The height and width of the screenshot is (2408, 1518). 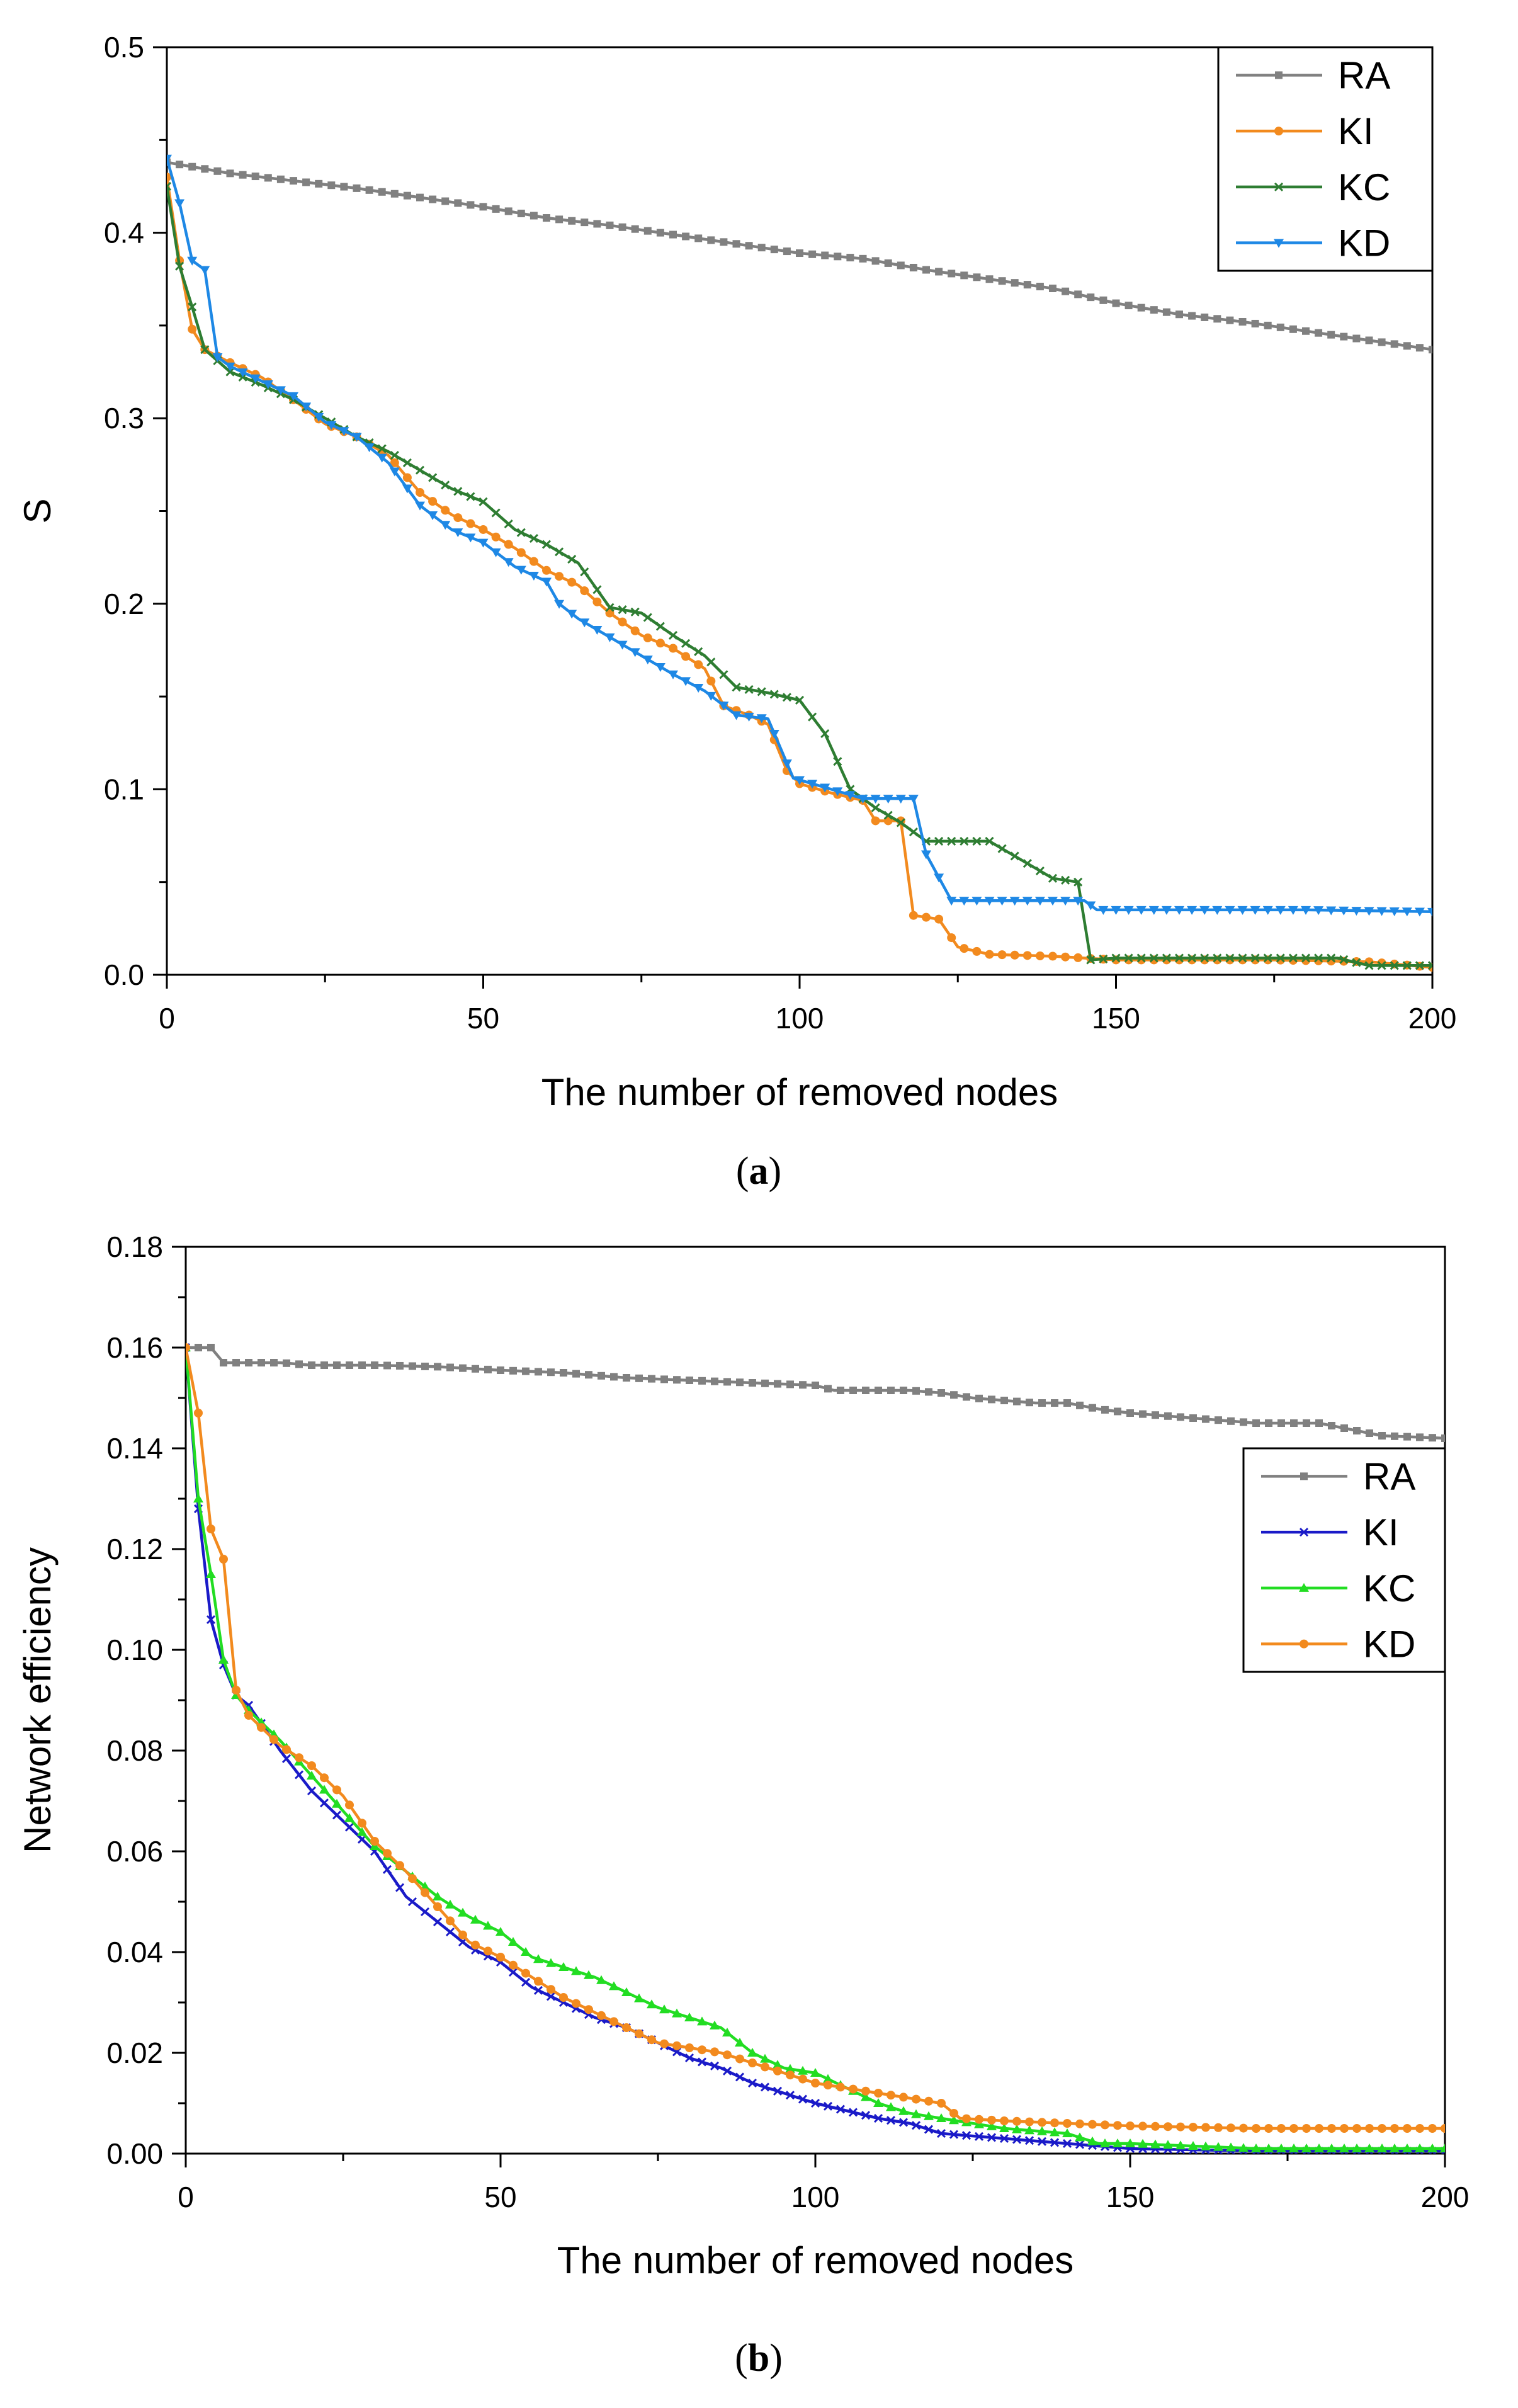 What do you see at coordinates (37, 1700) in the screenshot?
I see `y-axis-title: Network efficiency` at bounding box center [37, 1700].